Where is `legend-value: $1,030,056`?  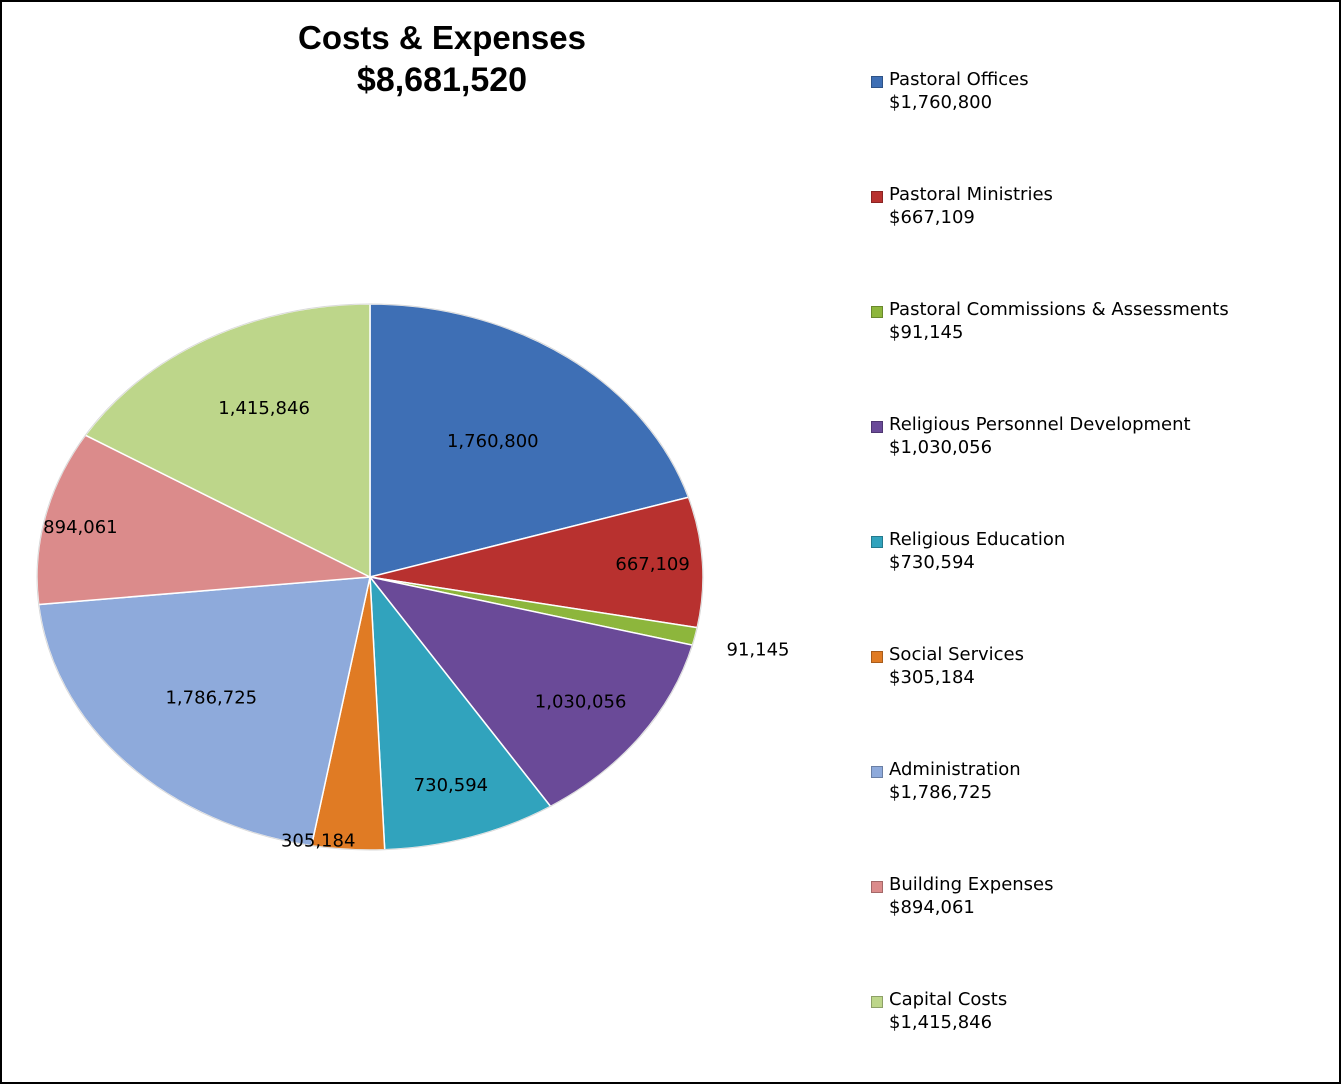 legend-value: $1,030,056 is located at coordinates (941, 447).